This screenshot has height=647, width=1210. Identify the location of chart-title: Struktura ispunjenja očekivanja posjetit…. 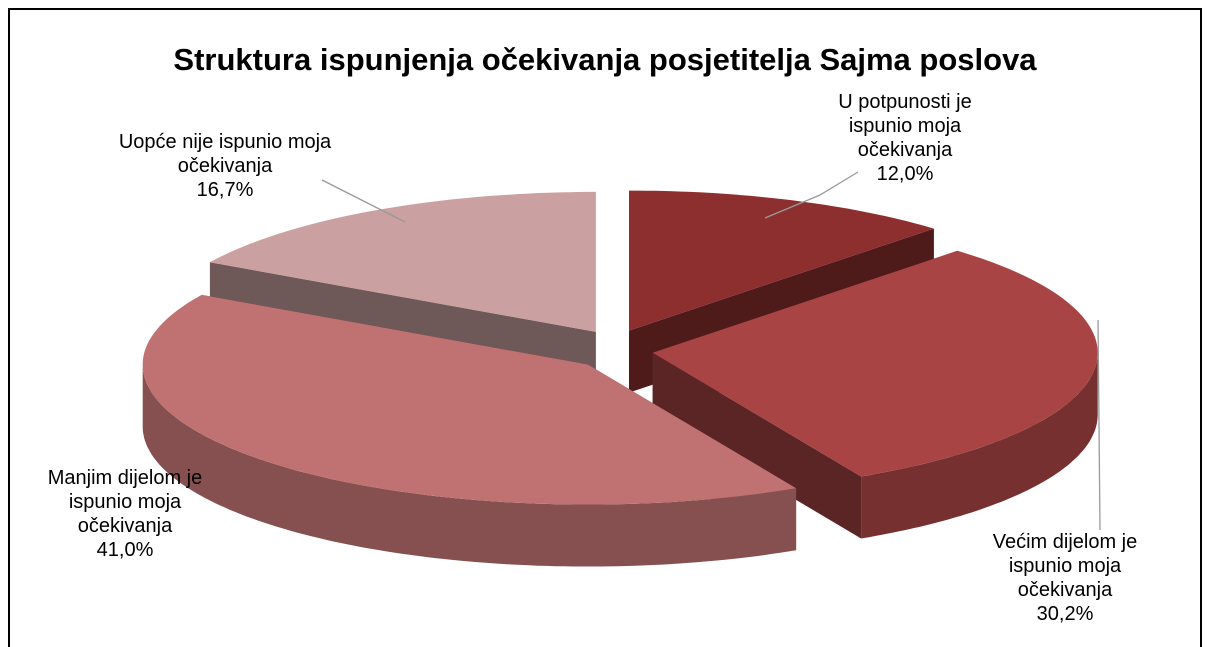
(605, 59).